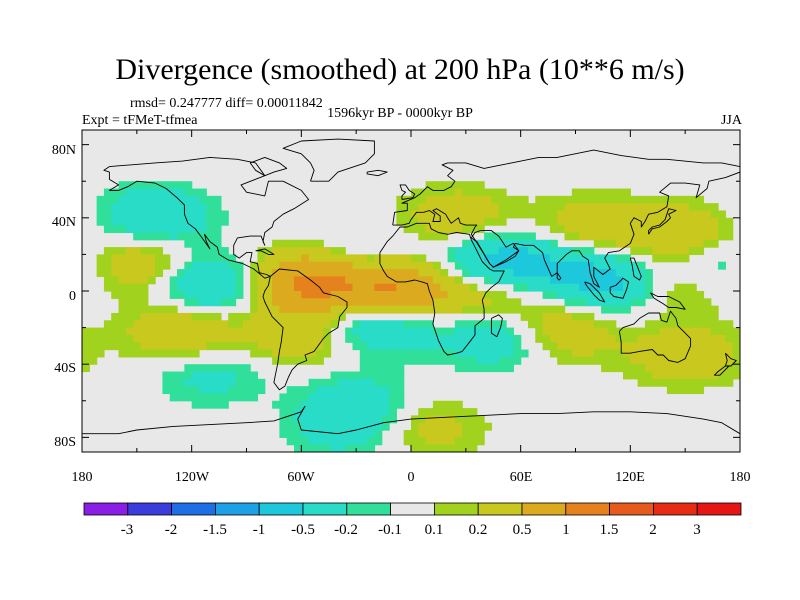 This screenshot has height=600, width=800. Describe the element at coordinates (522, 530) in the screenshot. I see `colorbar-label: 0.5` at that location.